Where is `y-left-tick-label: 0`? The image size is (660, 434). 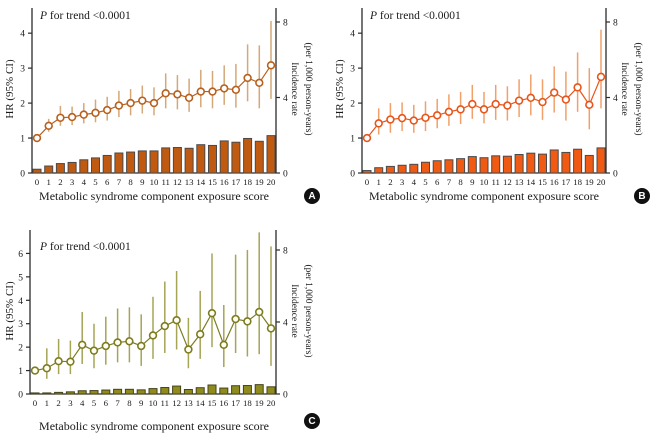
y-left-tick-label: 0 is located at coordinates (20, 396).